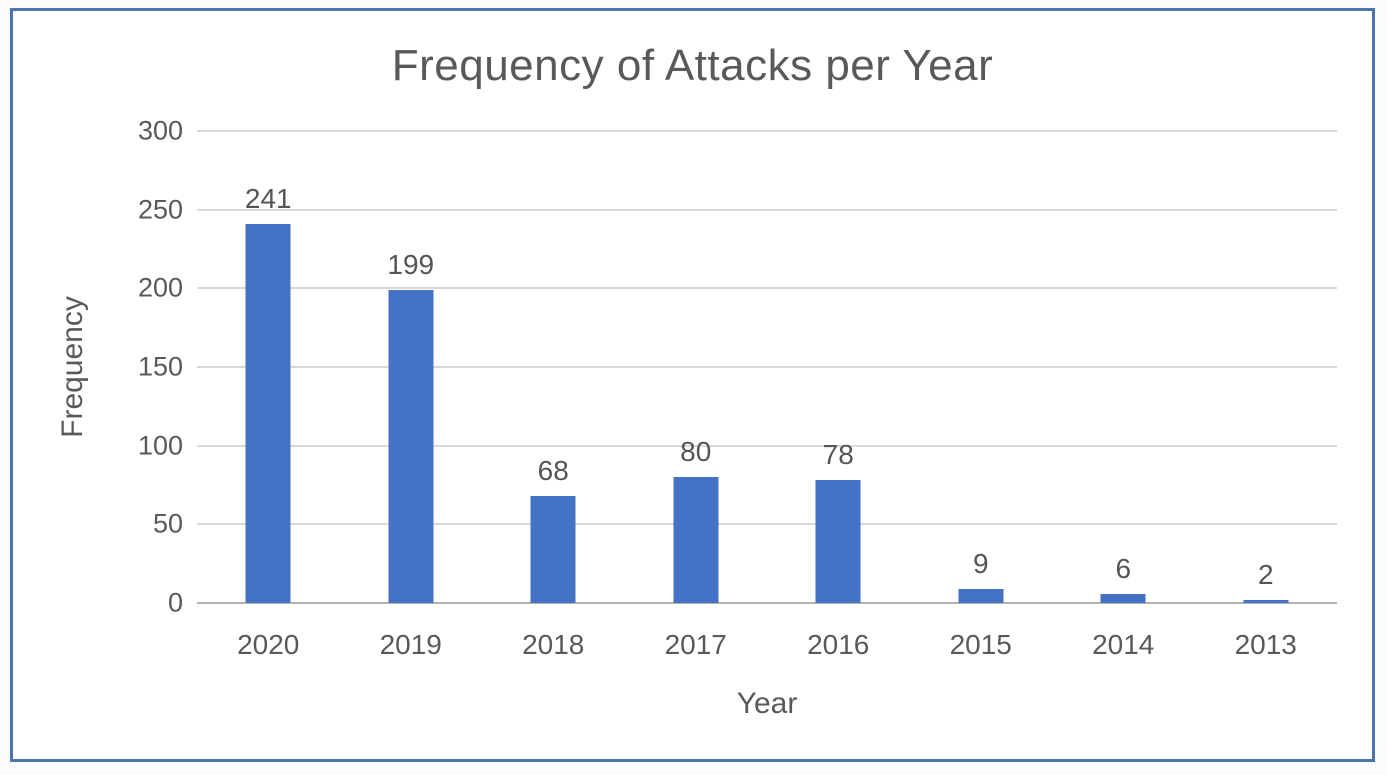 Image resolution: width=1387 pixels, height=775 pixels. Describe the element at coordinates (767, 703) in the screenshot. I see `x-axis-title: Year` at that location.